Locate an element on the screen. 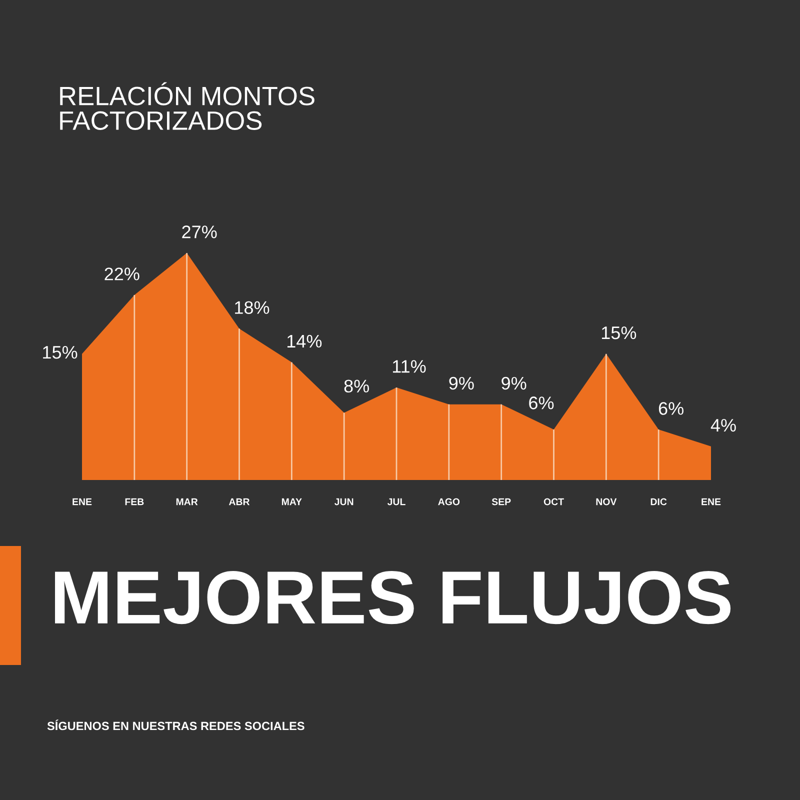  x-tick-label: MAR is located at coordinates (187, 502).